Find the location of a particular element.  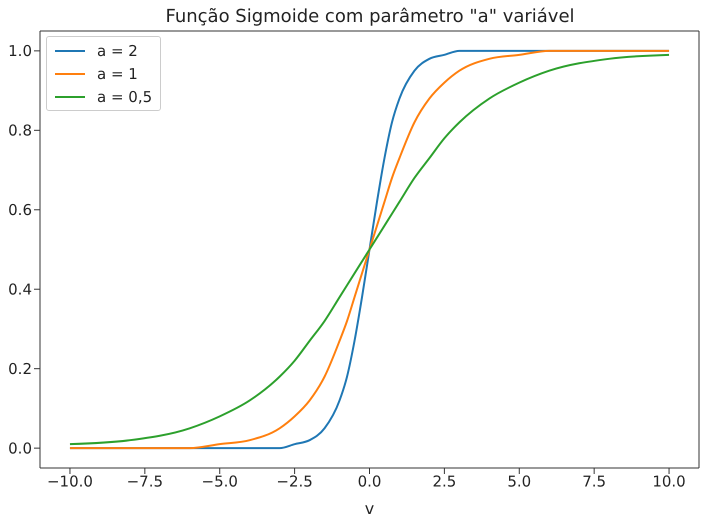

x-tick-label: 2.5 is located at coordinates (444, 481).